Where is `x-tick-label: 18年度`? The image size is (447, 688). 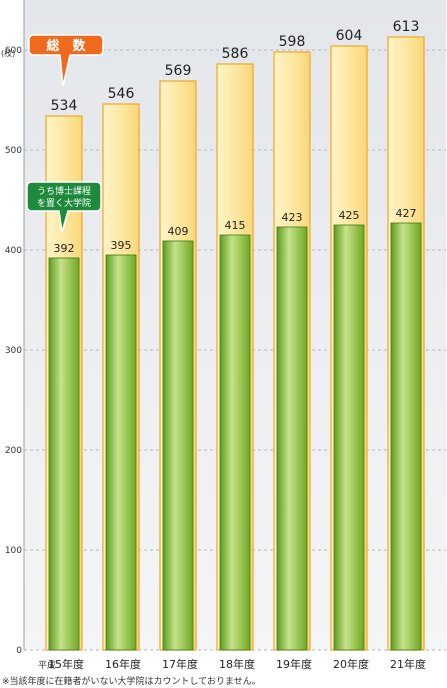 x-tick-label: 18年度 is located at coordinates (237, 664).